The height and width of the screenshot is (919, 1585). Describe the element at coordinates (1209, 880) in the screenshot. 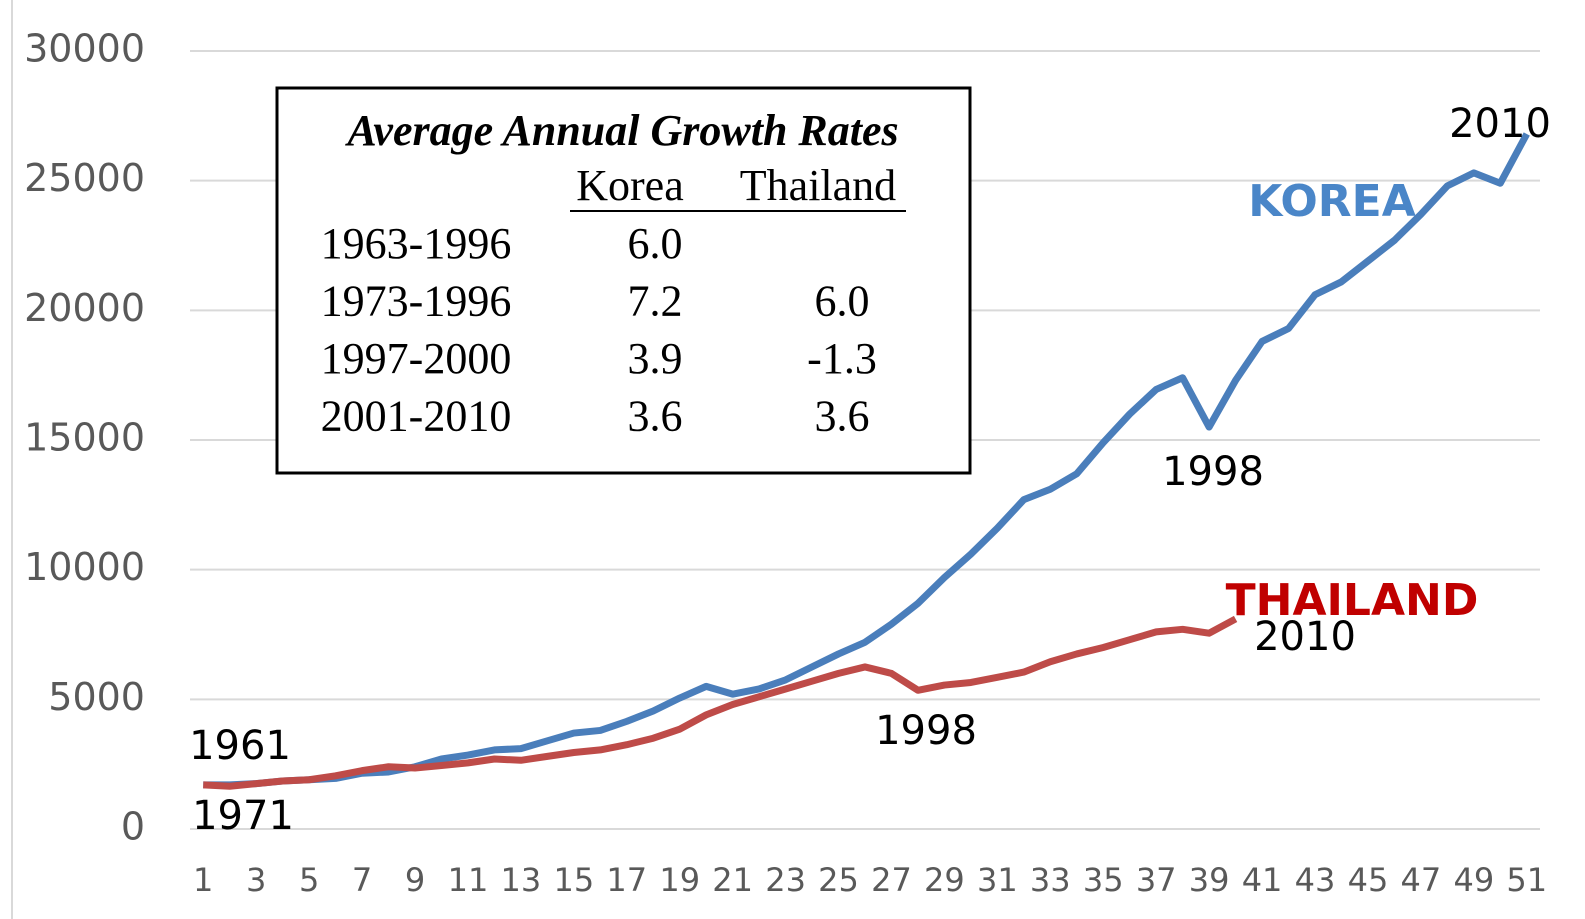

I see `x-tick-label: 39` at that location.